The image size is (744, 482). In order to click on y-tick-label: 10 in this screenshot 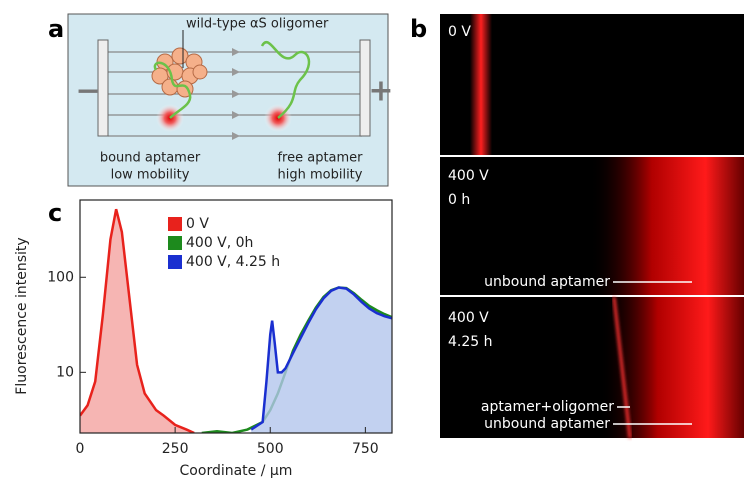, I will do `click(65, 372)`.